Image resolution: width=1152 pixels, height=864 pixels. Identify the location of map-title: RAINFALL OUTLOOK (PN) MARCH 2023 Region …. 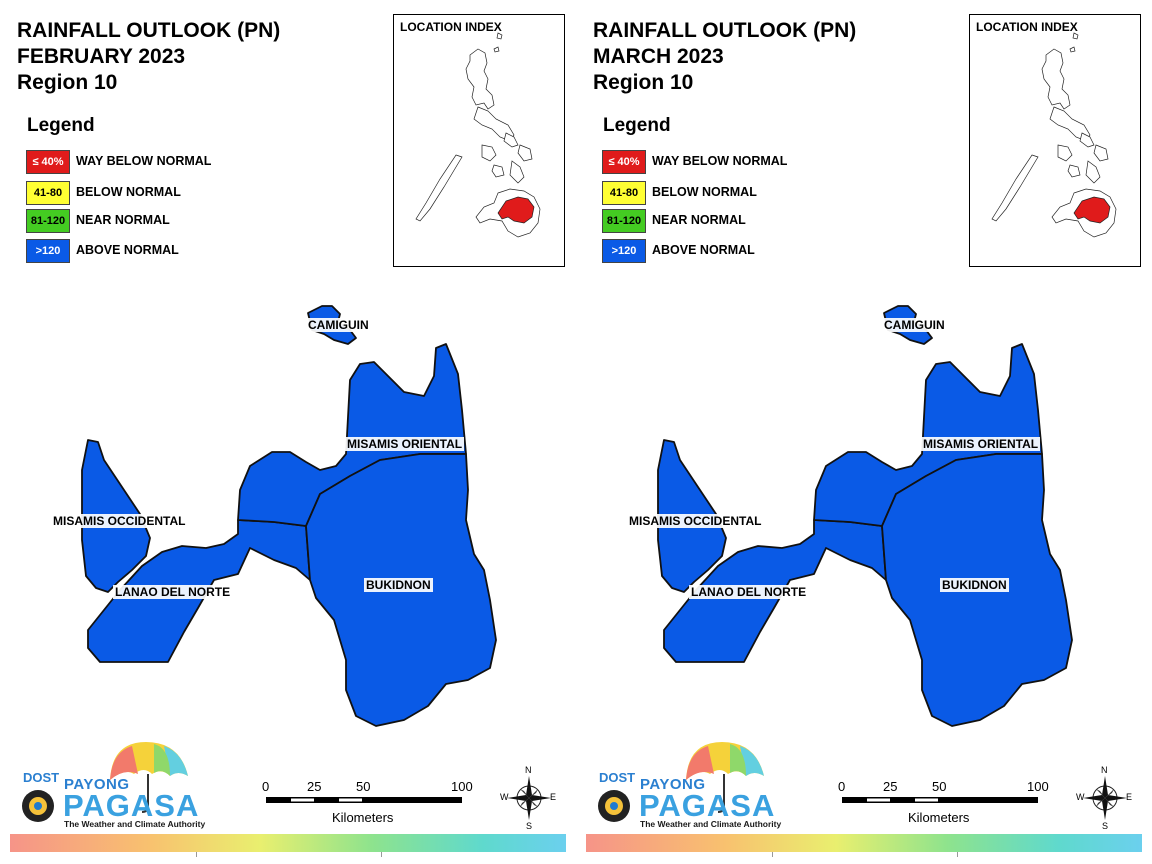
(724, 57).